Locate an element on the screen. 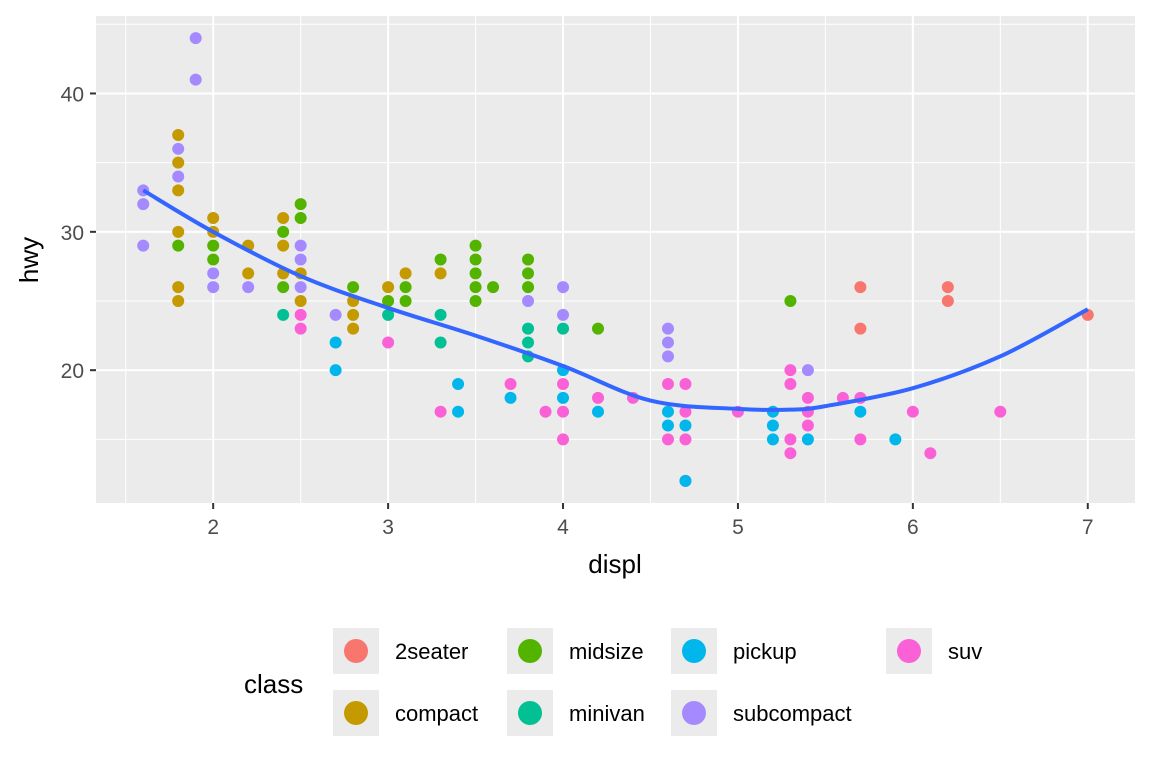 The image size is (1152, 773). x-tick-label: 6 is located at coordinates (913, 527).